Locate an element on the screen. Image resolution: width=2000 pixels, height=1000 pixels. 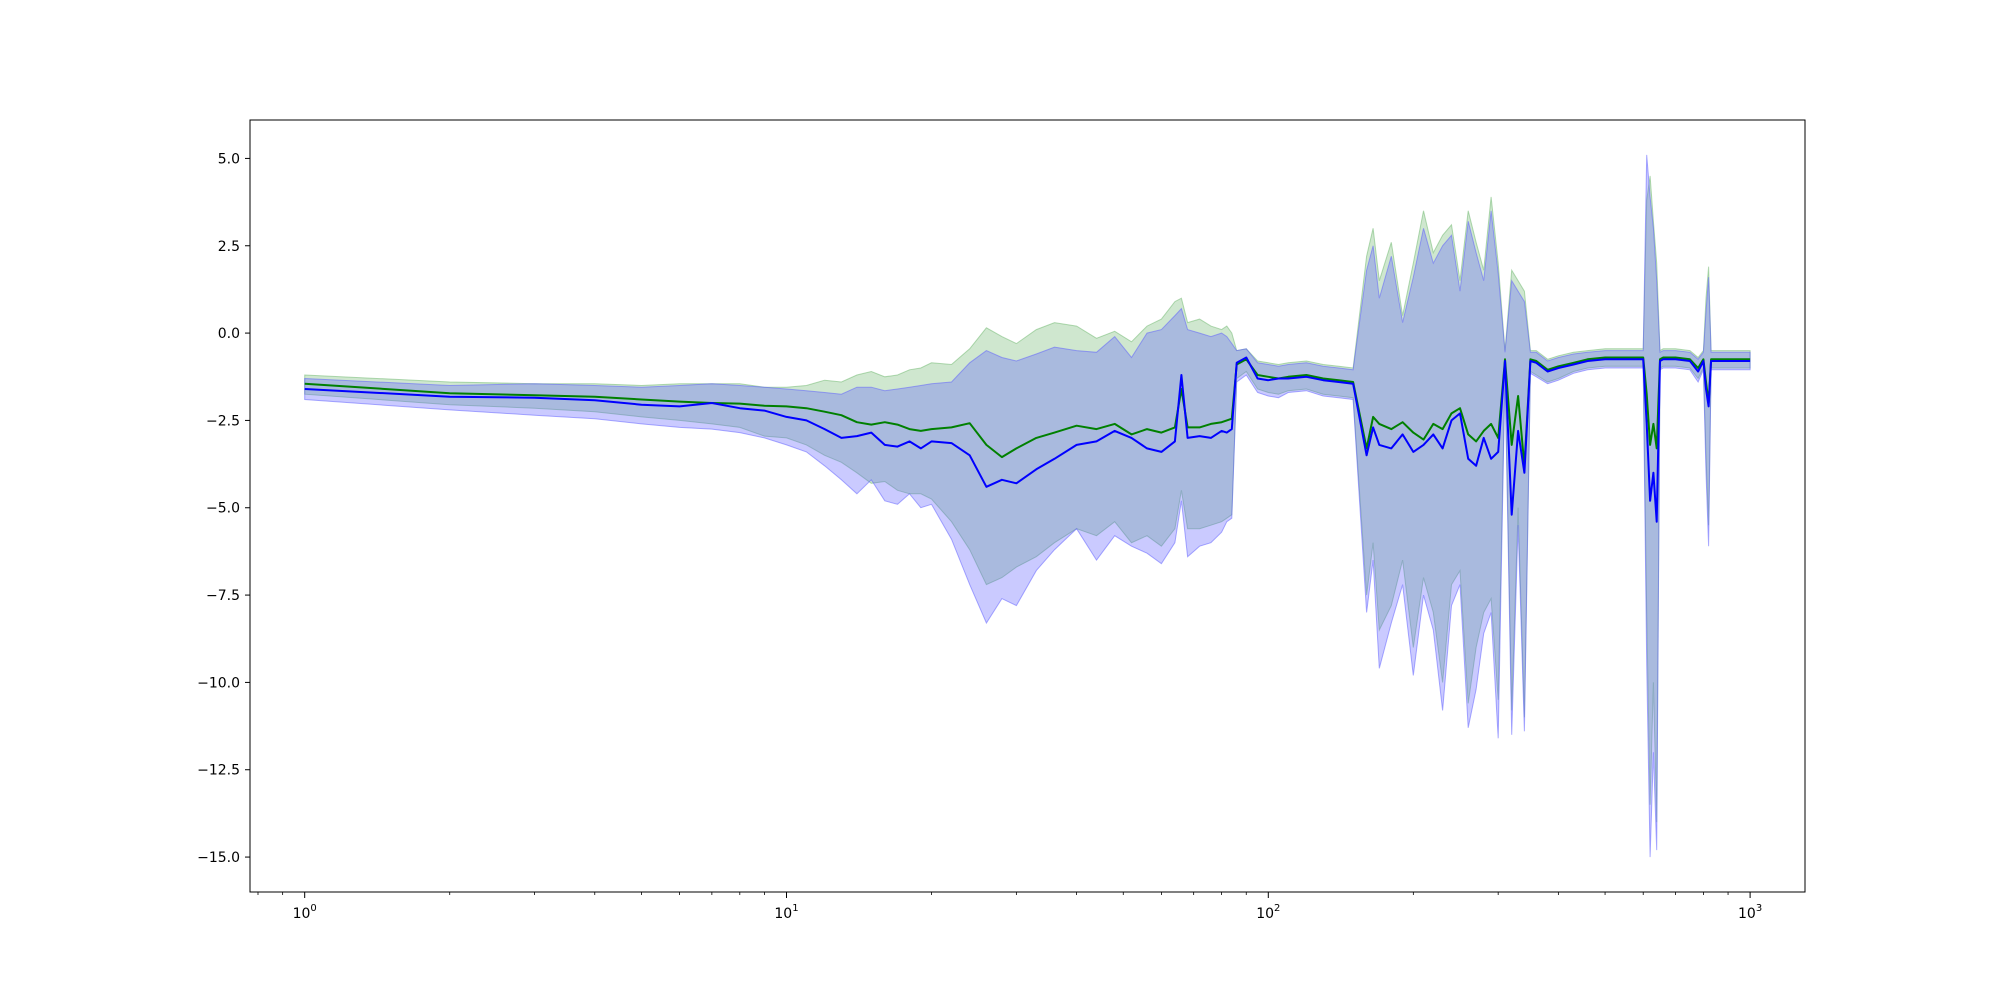
x-tick-label: 10⁰ is located at coordinates (305, 912).